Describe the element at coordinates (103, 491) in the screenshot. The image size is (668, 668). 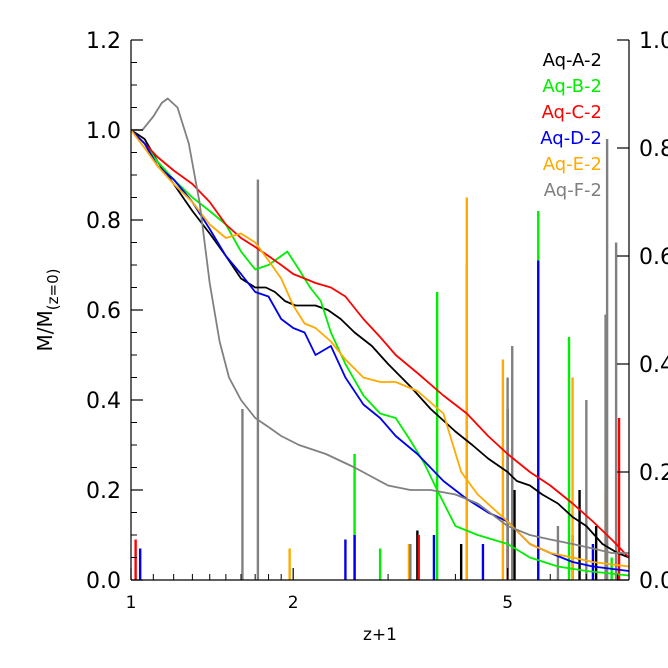
I see `y-tick-label-1: 0.2` at that location.